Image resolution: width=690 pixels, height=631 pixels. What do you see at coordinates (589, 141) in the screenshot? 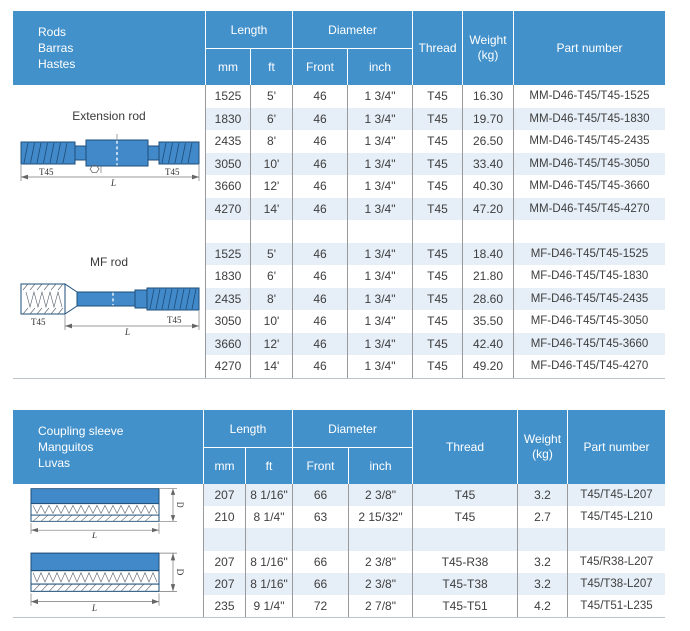
I see `cell-part-number: MM-D46-T45/T45-2435` at bounding box center [589, 141].